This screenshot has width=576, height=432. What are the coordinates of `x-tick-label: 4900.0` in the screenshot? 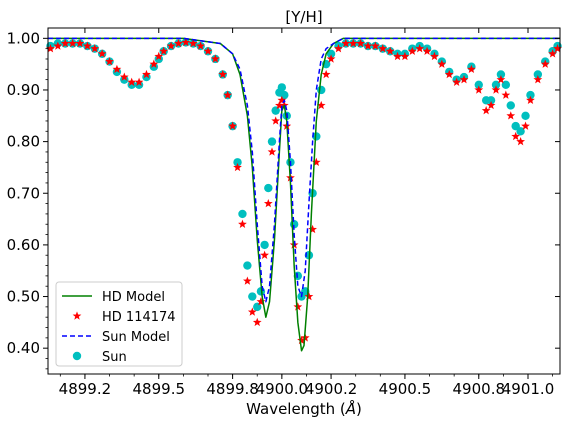 It's located at (282, 389).